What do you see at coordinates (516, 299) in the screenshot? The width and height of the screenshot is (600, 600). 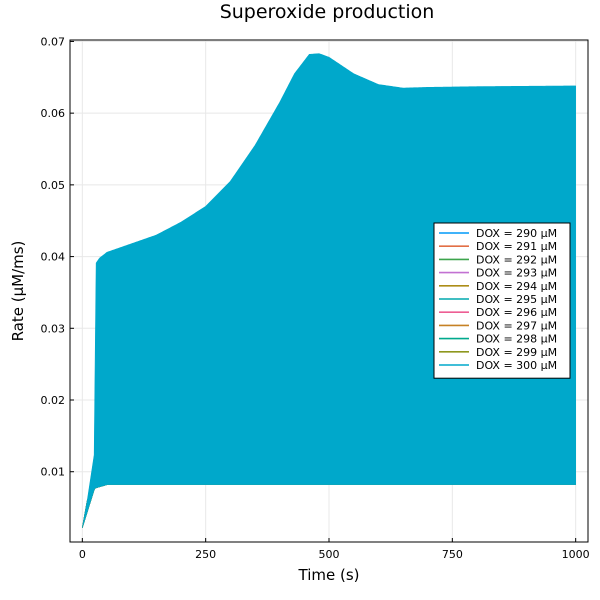 I see `legend-label-5: DOX = 295 μM` at bounding box center [516, 299].